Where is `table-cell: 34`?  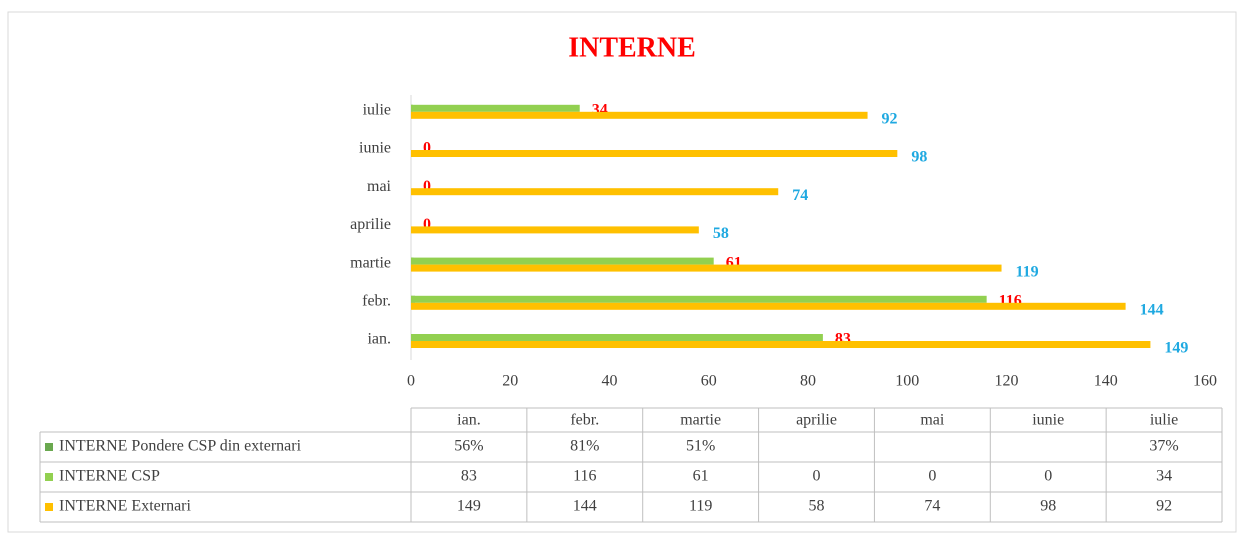
table-cell: 34 is located at coordinates (1164, 476).